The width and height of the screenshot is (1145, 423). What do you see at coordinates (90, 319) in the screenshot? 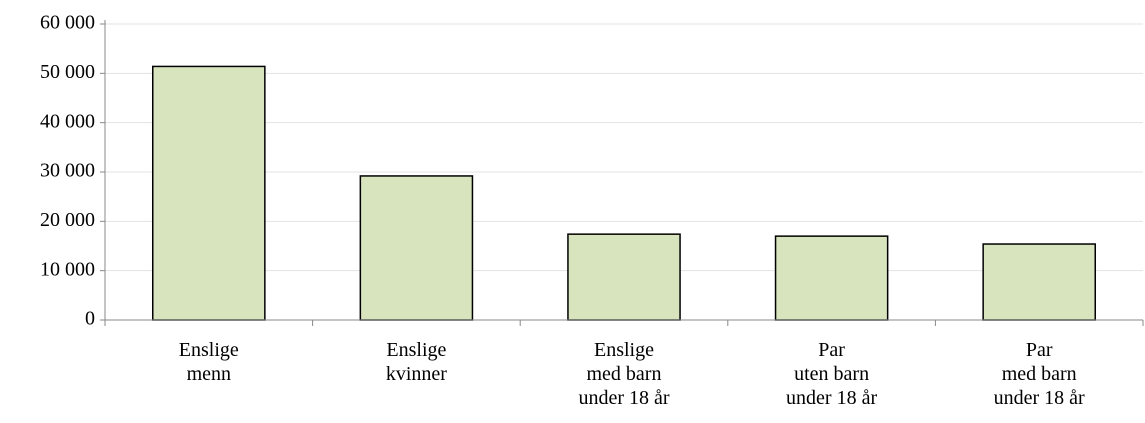
I see `y-tick-label: 0` at bounding box center [90, 319].